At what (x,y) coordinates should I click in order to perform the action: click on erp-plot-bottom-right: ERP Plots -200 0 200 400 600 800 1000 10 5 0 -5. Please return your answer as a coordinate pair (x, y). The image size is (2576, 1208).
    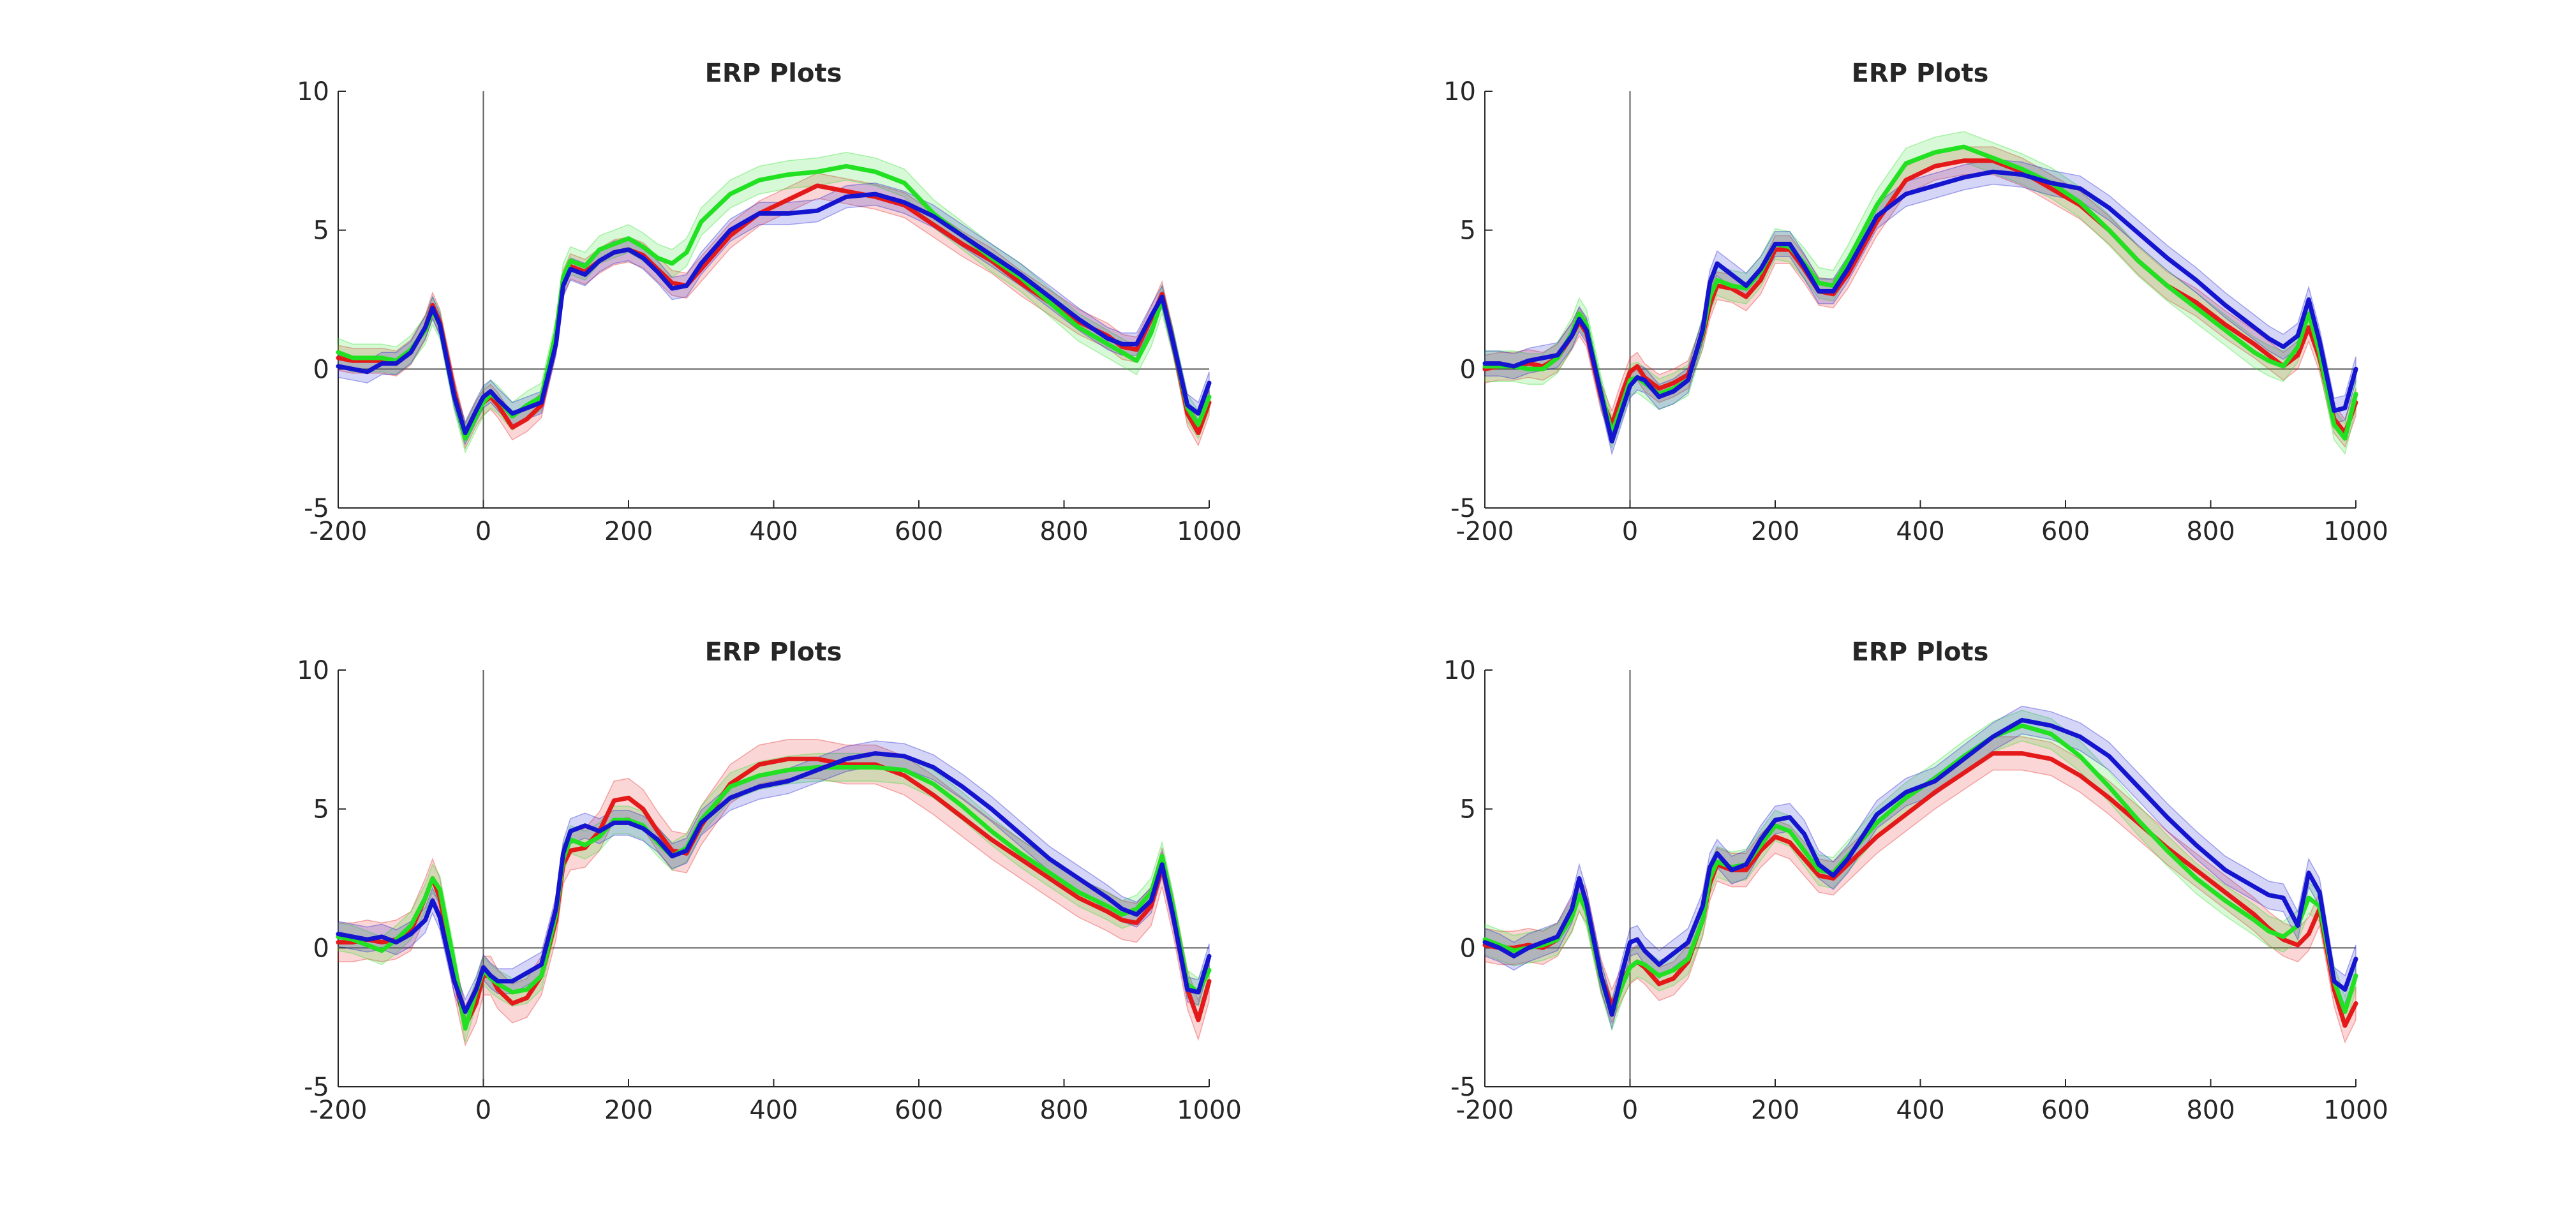
    Looking at the image, I should click on (1915, 881).